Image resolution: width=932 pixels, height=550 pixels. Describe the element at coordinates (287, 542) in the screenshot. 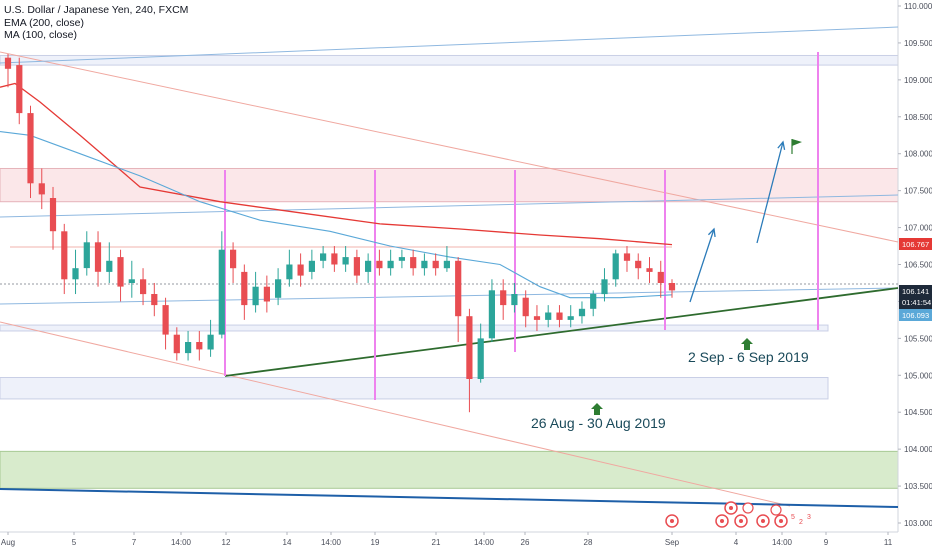

I see `time-tick-label: 14` at that location.